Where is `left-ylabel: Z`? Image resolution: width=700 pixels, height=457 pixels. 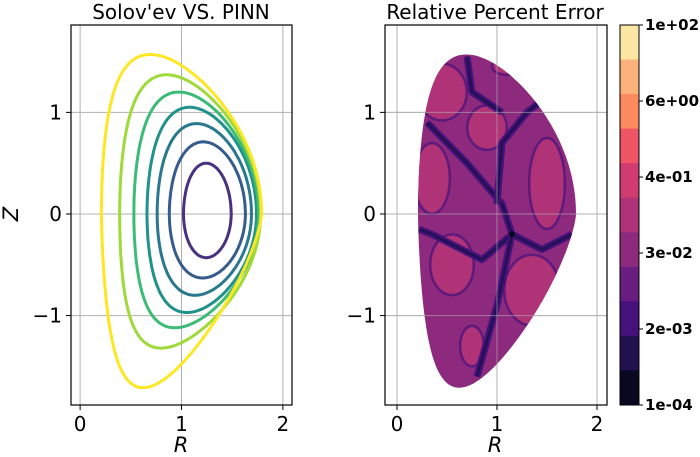 left-ylabel: Z is located at coordinates (11, 214).